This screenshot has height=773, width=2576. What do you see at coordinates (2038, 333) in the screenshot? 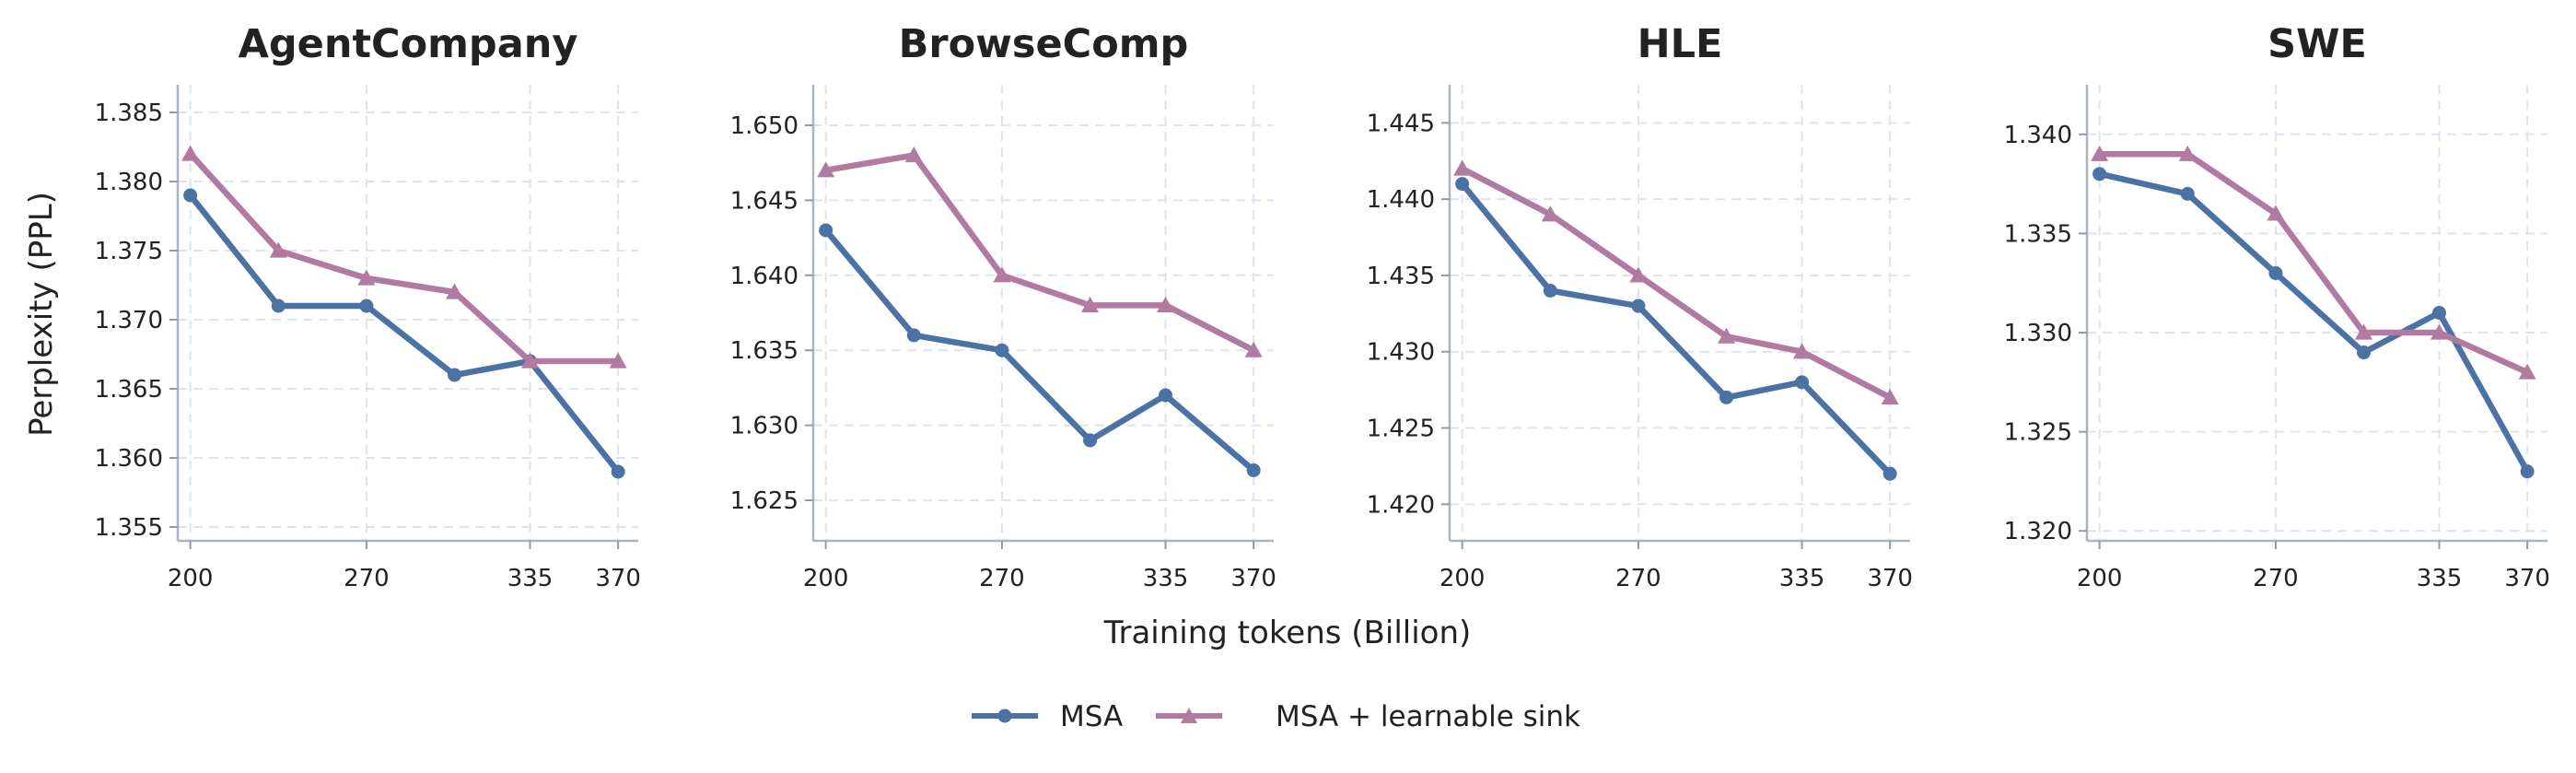
I see `y-tick-label: 1.330` at bounding box center [2038, 333].